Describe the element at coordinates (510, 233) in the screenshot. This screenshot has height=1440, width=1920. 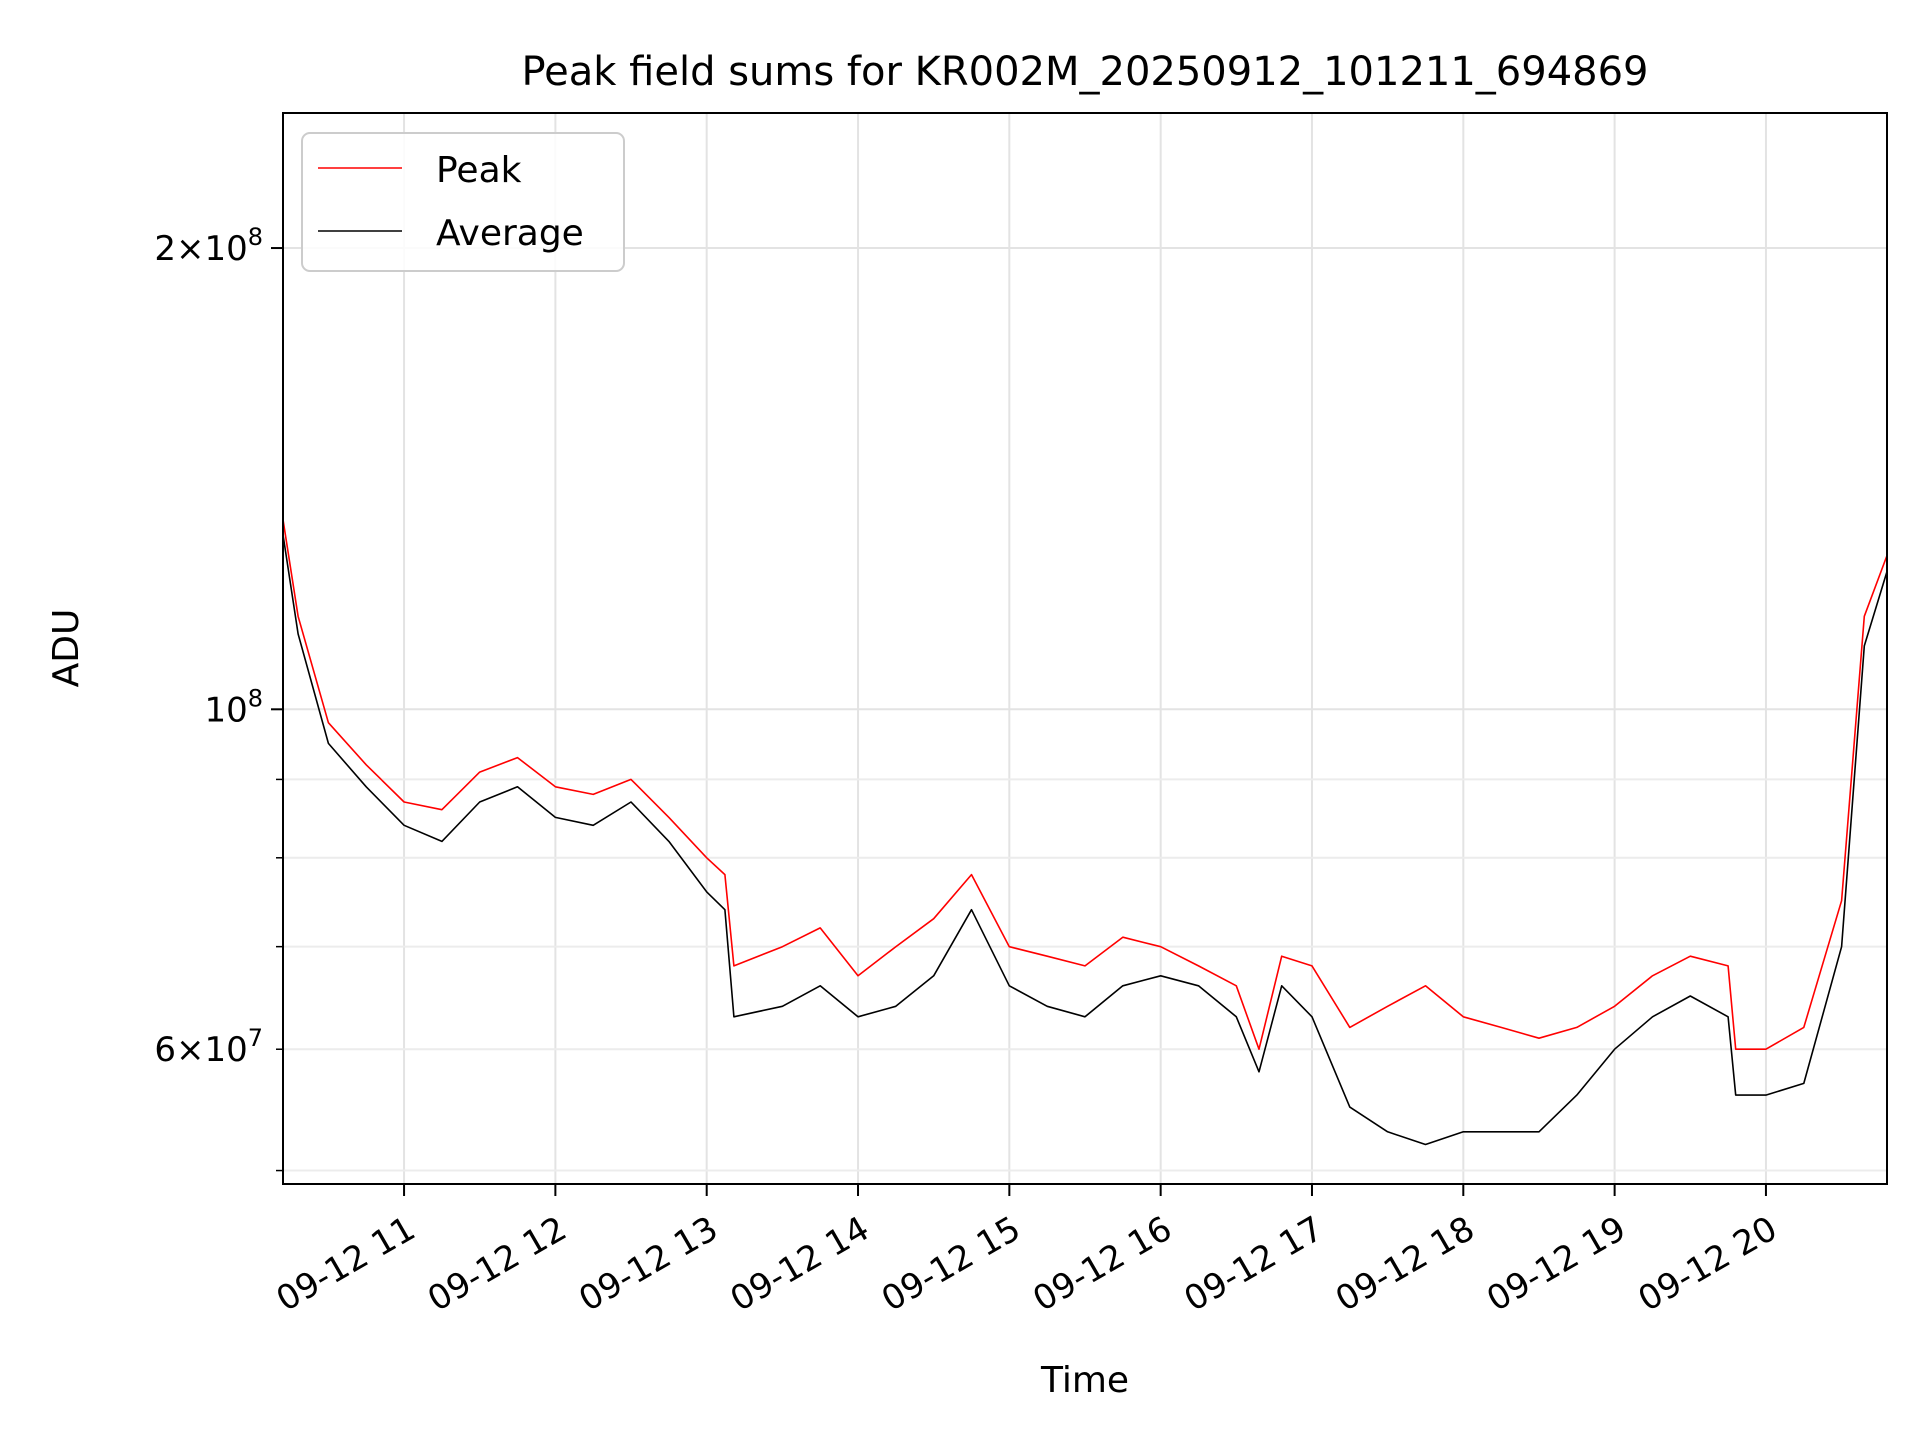
I see `legend-label-average: Average` at that location.